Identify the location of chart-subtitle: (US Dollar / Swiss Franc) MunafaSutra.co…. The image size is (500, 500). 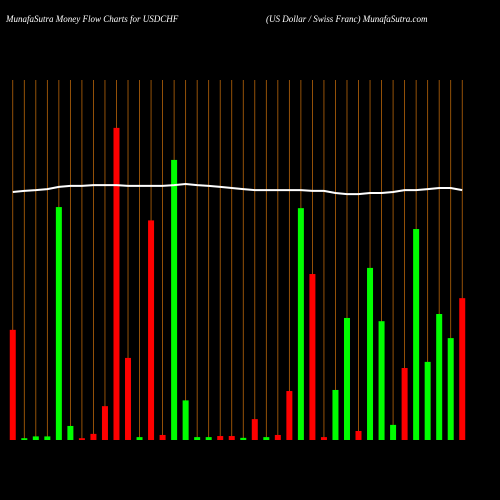
(347, 19).